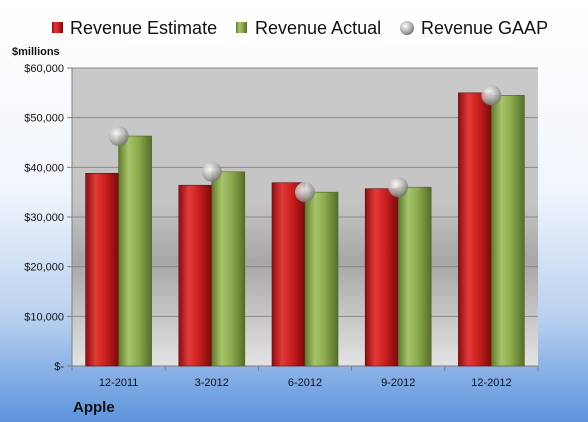 Image resolution: width=588 pixels, height=422 pixels. I want to click on y-tick-label: $40,000, so click(44, 168).